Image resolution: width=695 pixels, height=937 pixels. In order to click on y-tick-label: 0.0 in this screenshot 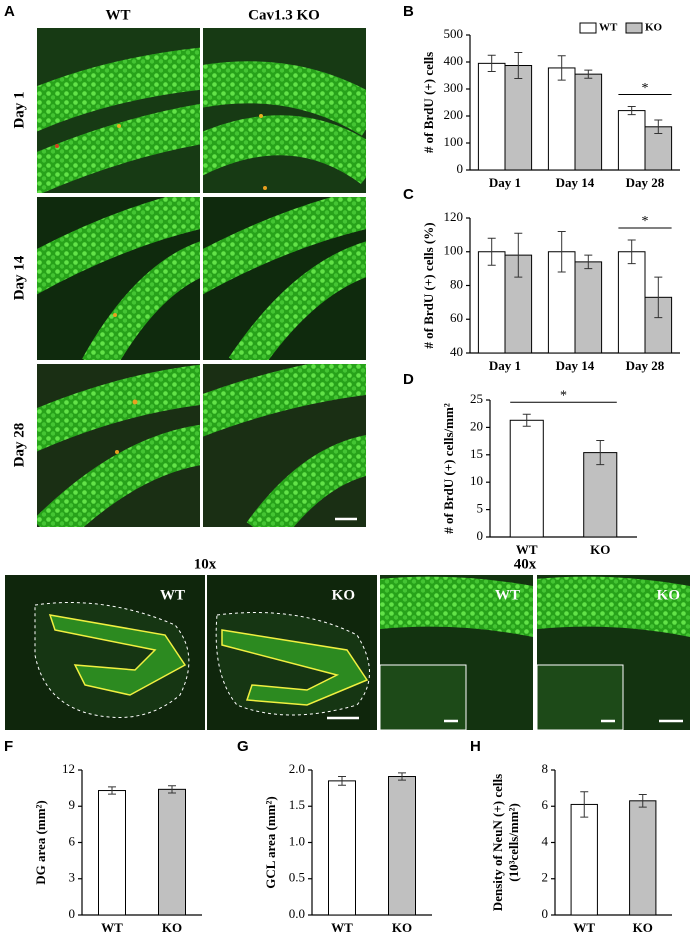, I will do `click(297, 913)`.